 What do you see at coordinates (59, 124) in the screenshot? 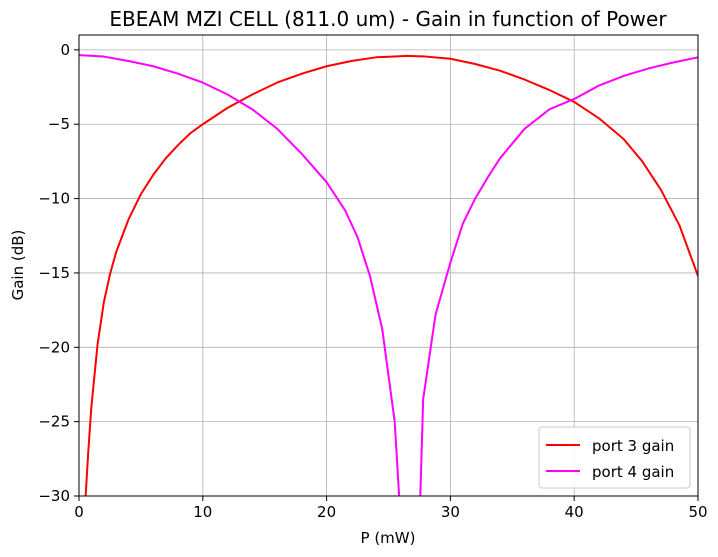
I see `y-tick-label: −5` at bounding box center [59, 124].